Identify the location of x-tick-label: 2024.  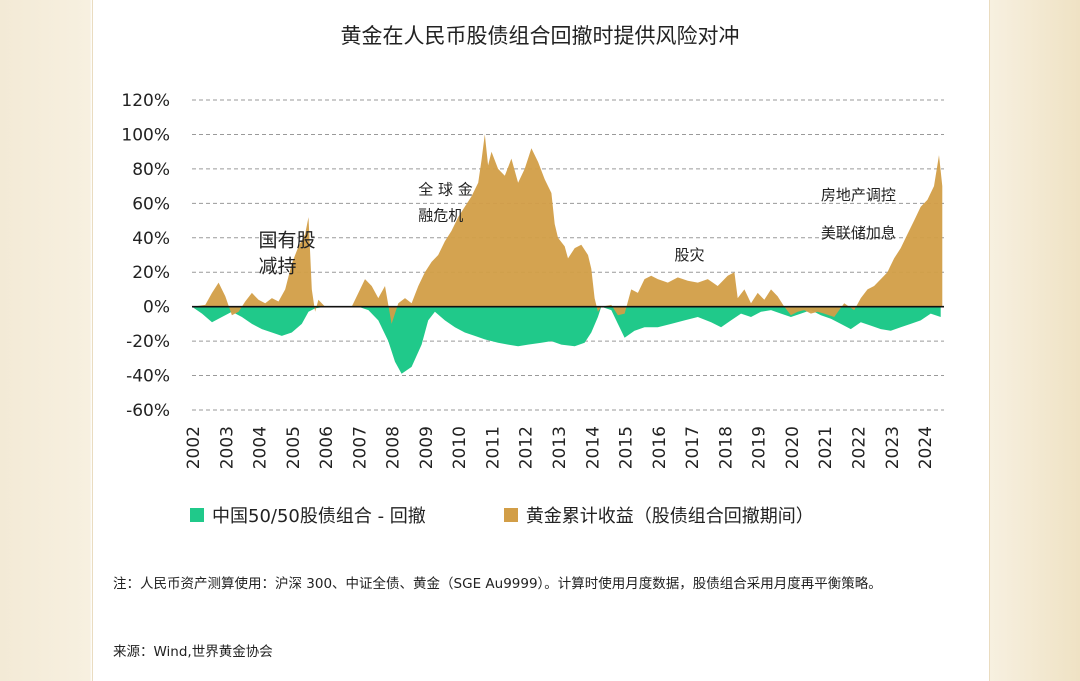
(926, 447).